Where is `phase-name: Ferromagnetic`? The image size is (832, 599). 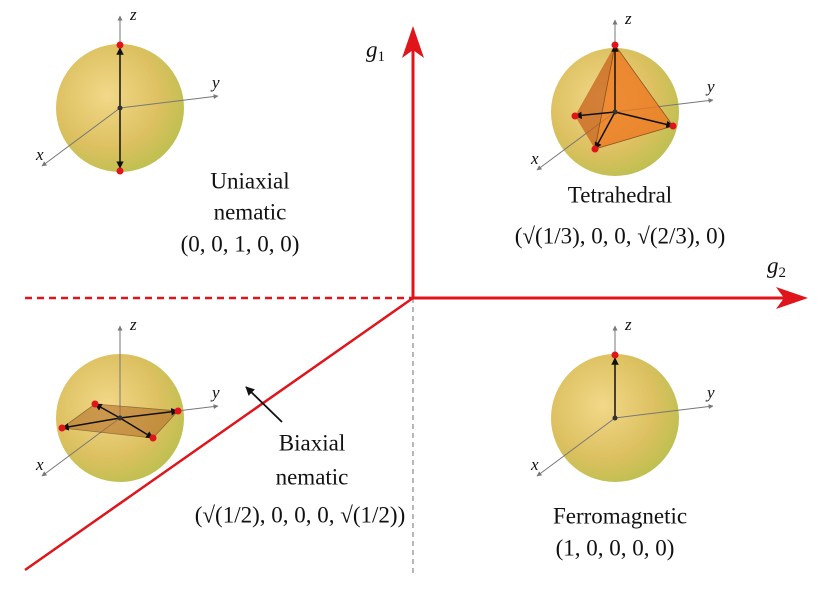 phase-name: Ferromagnetic is located at coordinates (620, 515).